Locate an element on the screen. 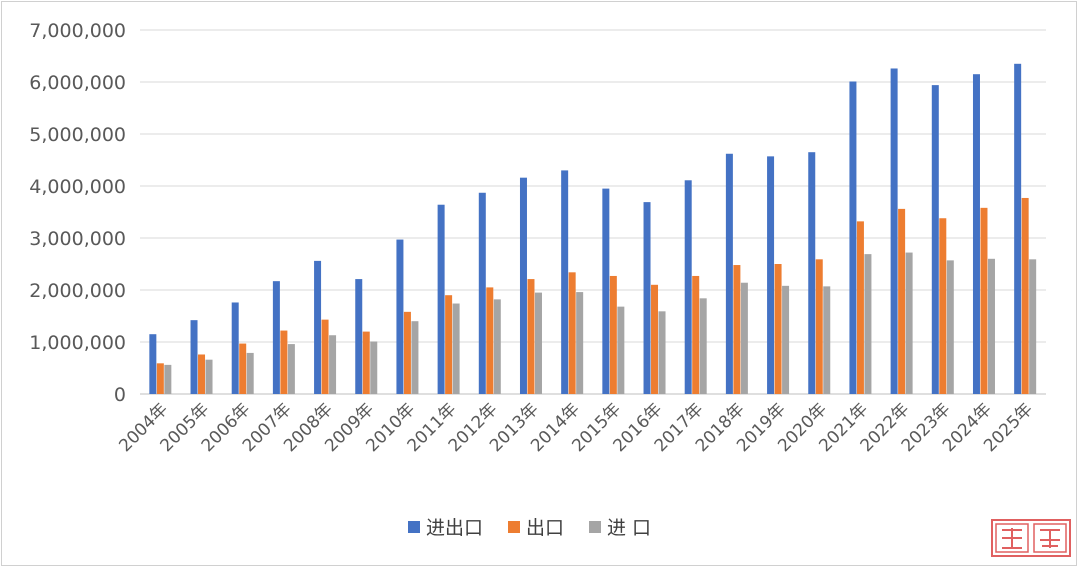 The image size is (1080, 569). bar-进出口-2023年 is located at coordinates (935, 240).